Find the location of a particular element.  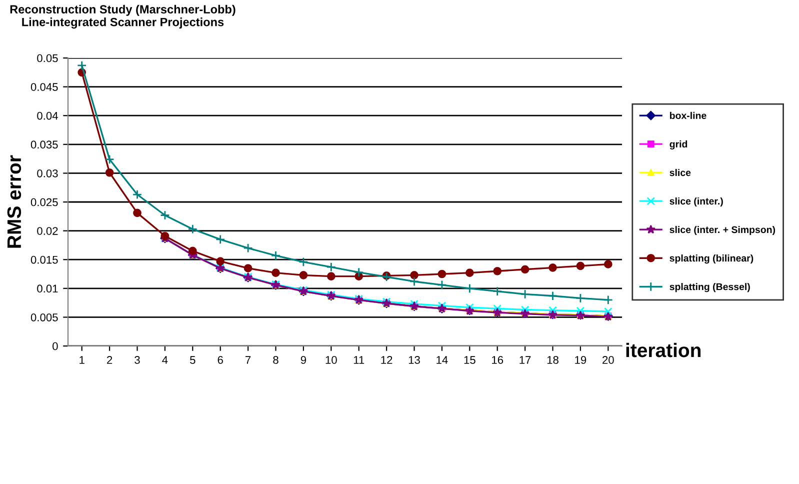

x-tick-label: 6 is located at coordinates (220, 360).